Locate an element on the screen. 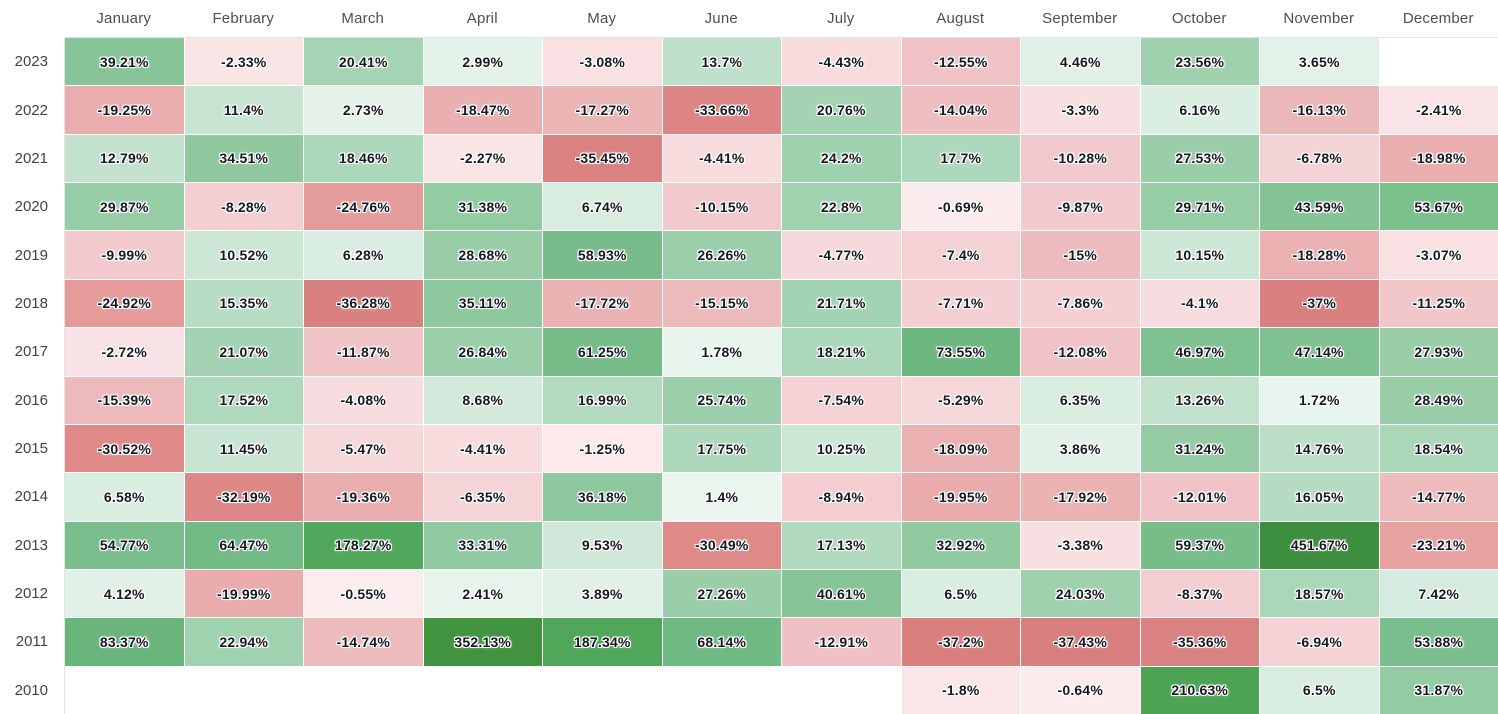  year-label-2019: 2019 is located at coordinates (31, 255).